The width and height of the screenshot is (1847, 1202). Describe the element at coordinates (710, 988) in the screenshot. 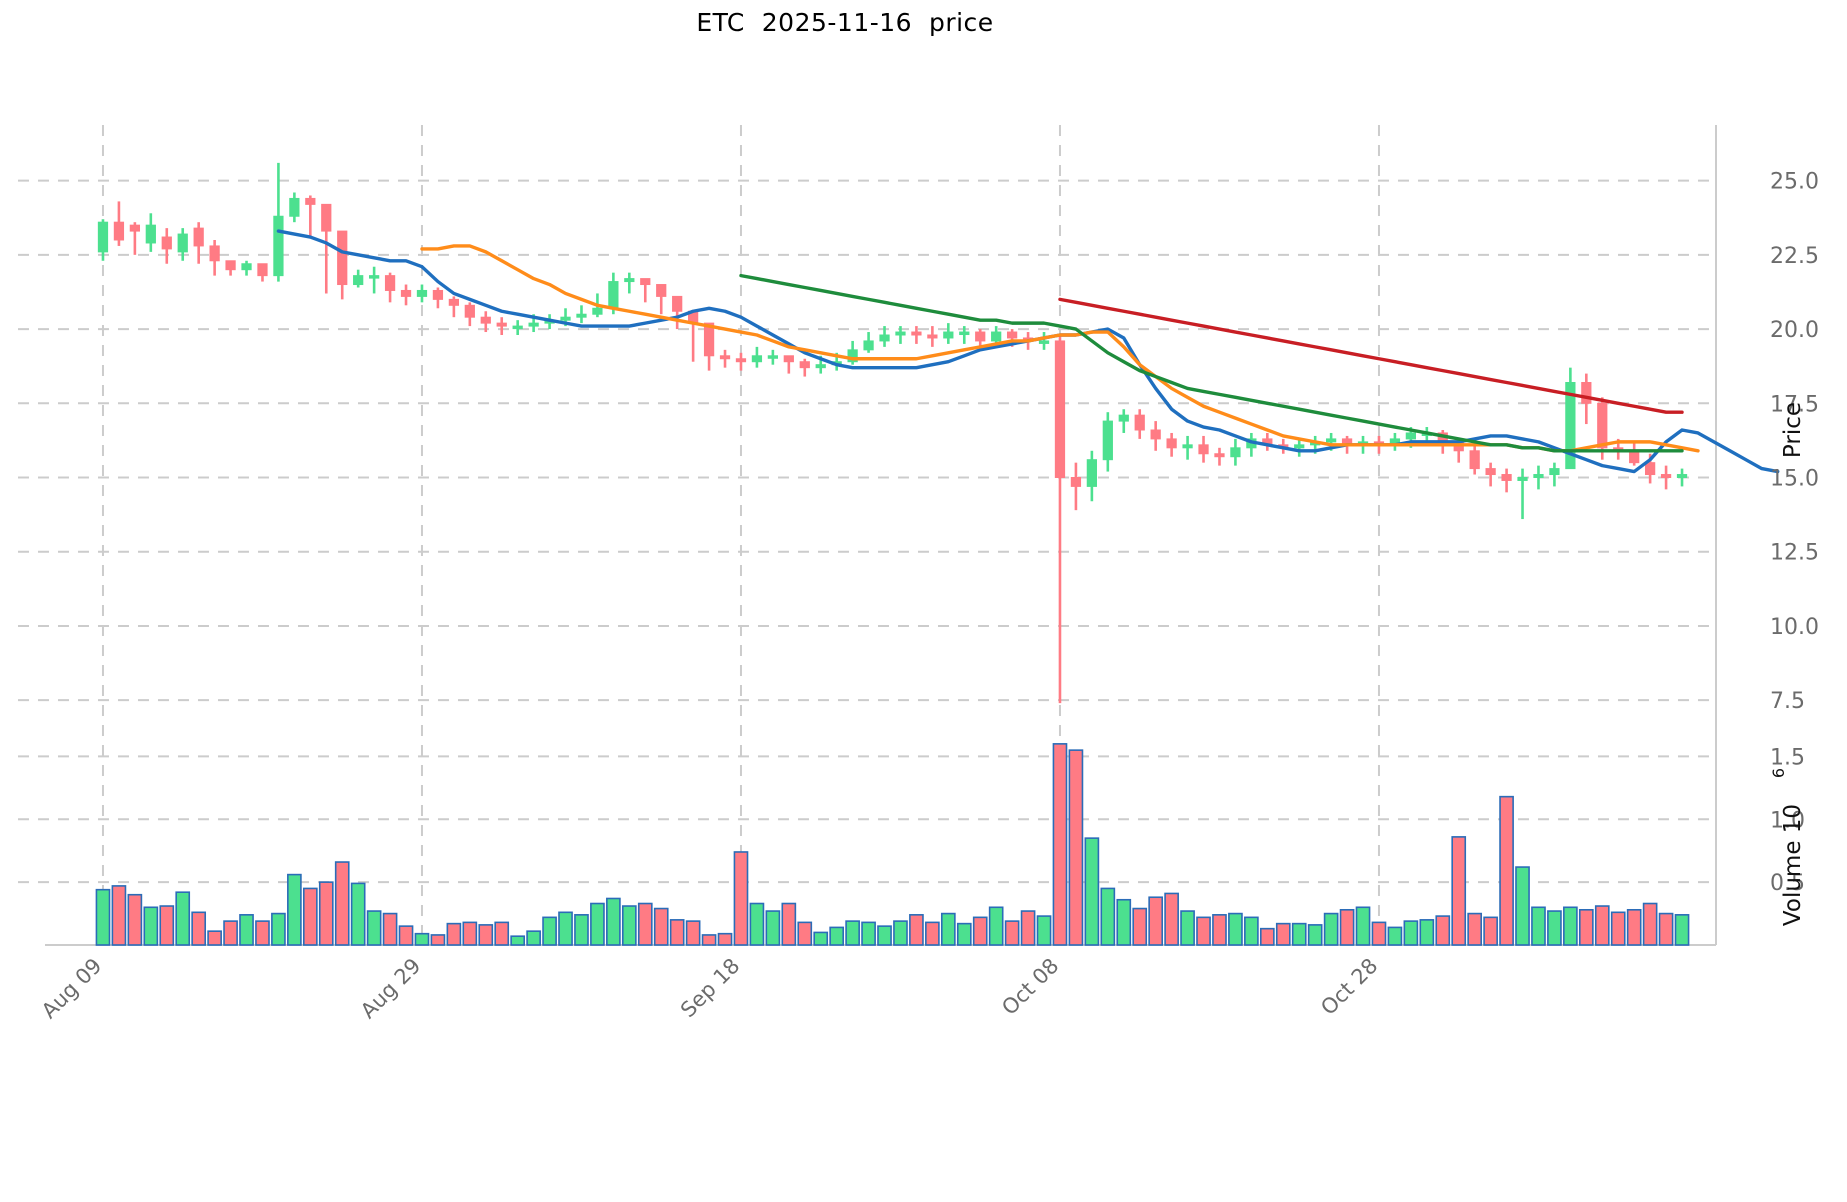

I see `date-tick-label: Sep 18` at that location.